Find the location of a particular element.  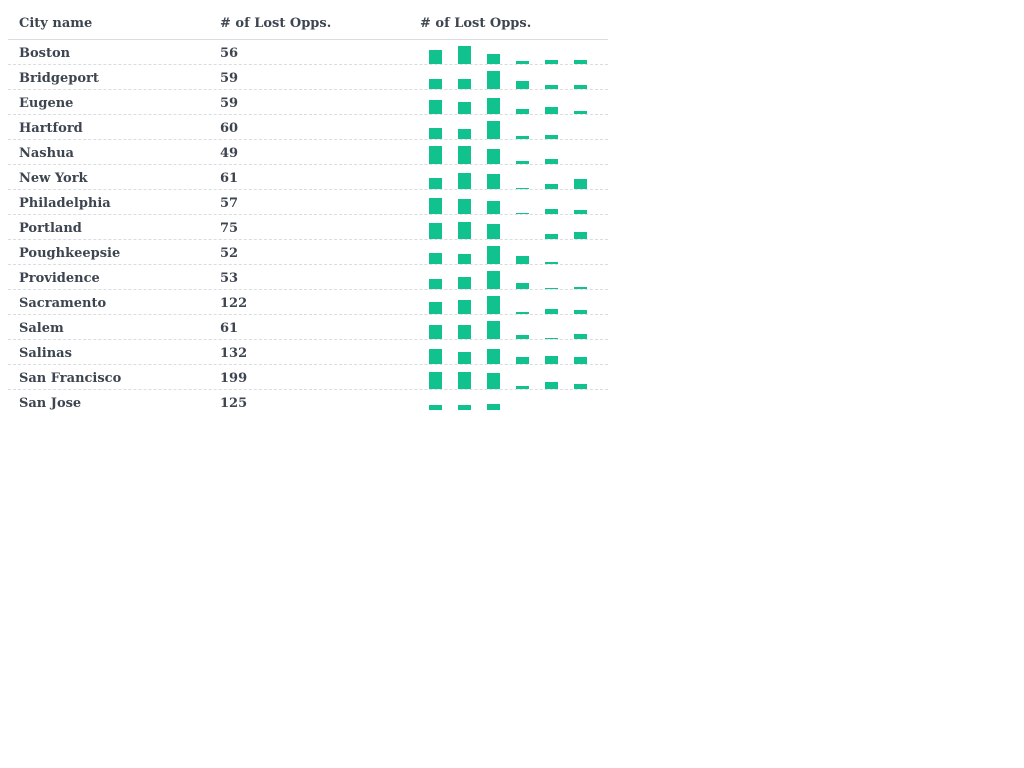

table-row: Eugene 59 is located at coordinates (308, 102).